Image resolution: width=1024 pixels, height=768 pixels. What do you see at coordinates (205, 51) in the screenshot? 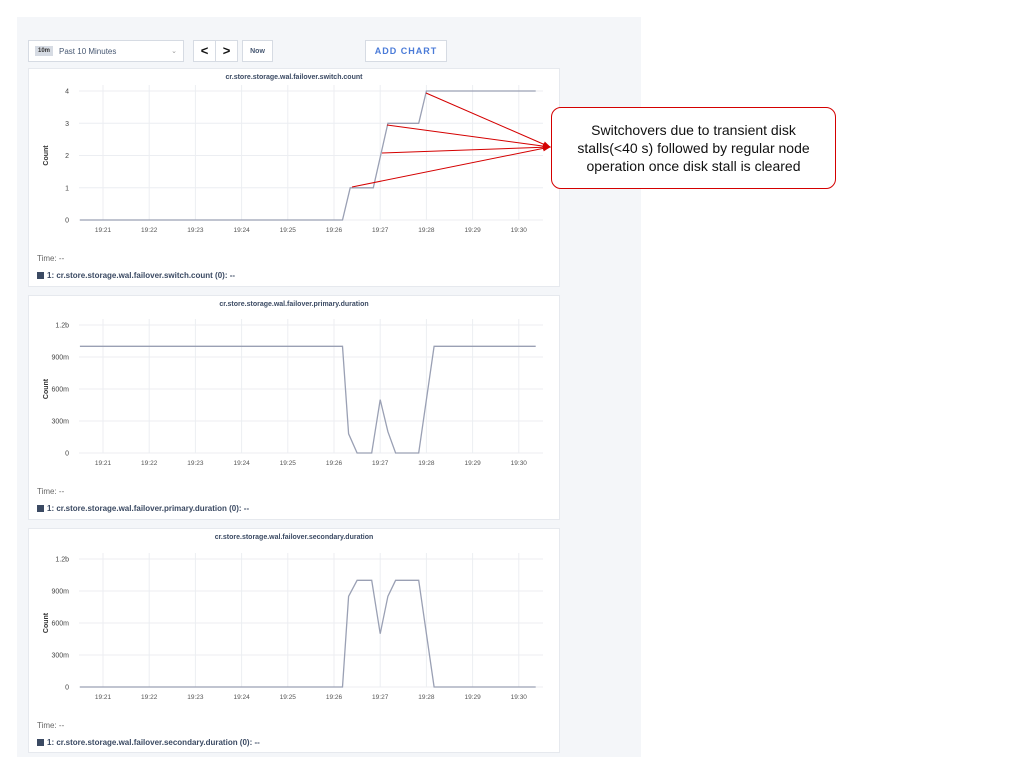
I see `prev-button: <` at bounding box center [205, 51].